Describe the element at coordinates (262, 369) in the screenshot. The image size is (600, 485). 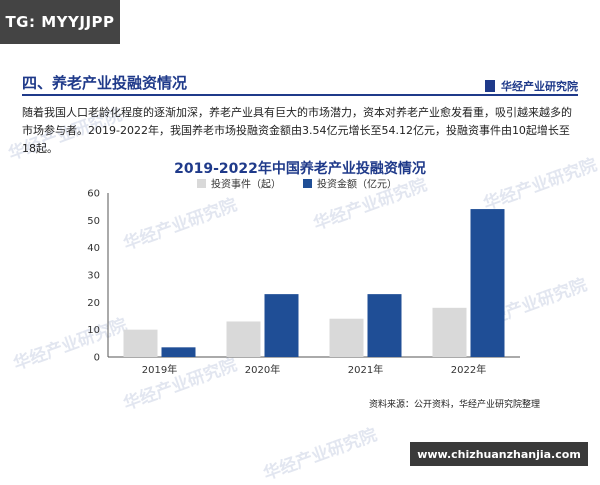
I see `x-tick-label: 2020年` at that location.